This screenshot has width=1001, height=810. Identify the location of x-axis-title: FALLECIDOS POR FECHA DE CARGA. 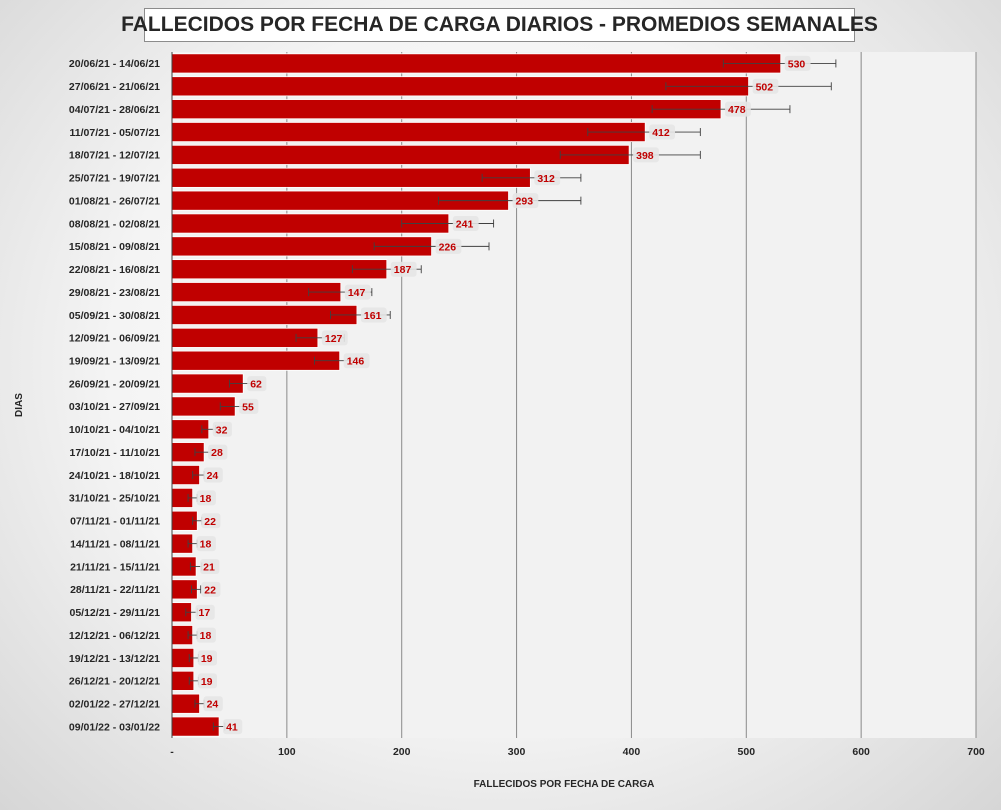
(564, 784).